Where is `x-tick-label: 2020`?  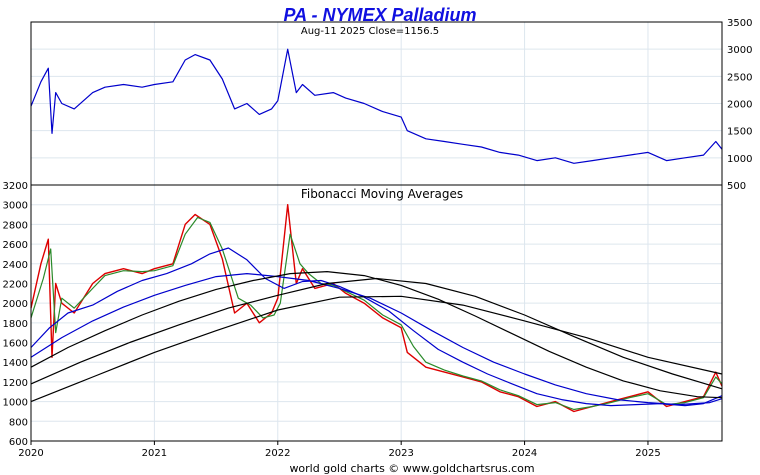 x-tick-label: 2020 is located at coordinates (30, 453).